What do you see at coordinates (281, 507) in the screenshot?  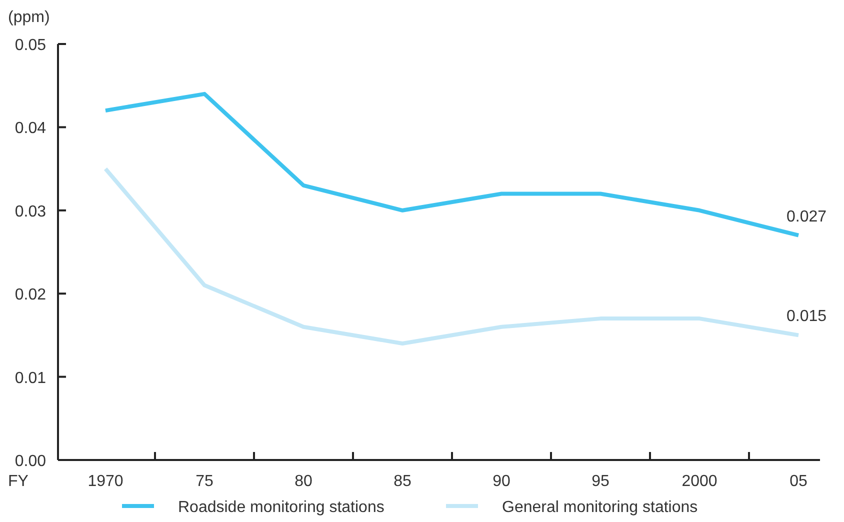 I see `legend-label: Roadside monitoring stations` at bounding box center [281, 507].